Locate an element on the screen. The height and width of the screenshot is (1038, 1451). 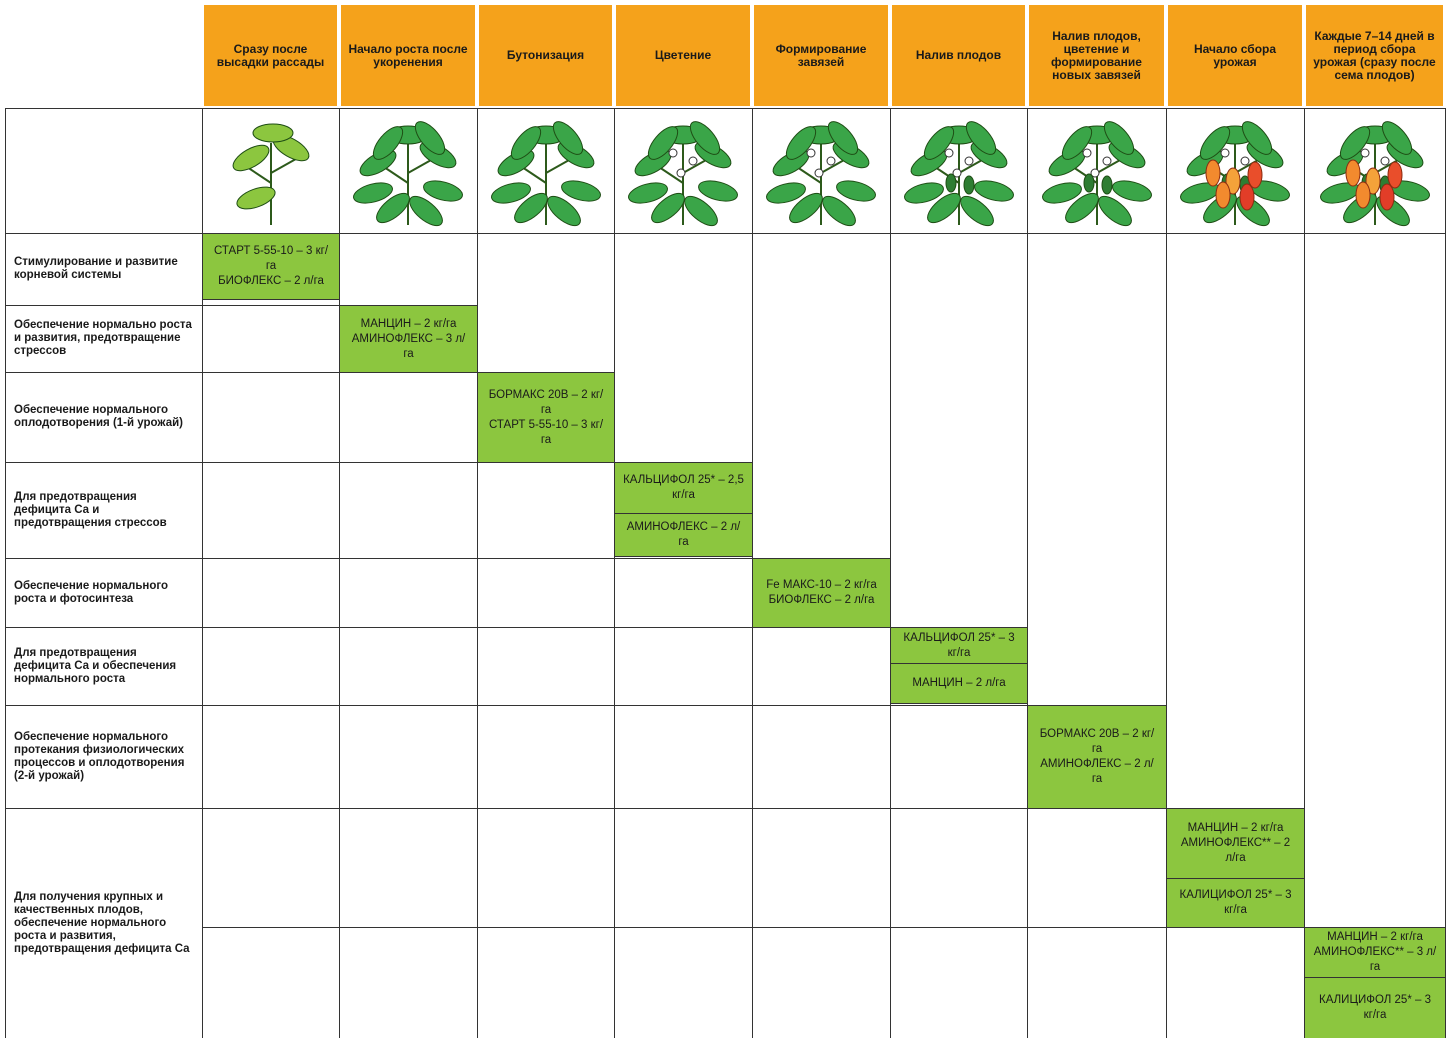
stage-header: Налив плодов is located at coordinates (958, 55).